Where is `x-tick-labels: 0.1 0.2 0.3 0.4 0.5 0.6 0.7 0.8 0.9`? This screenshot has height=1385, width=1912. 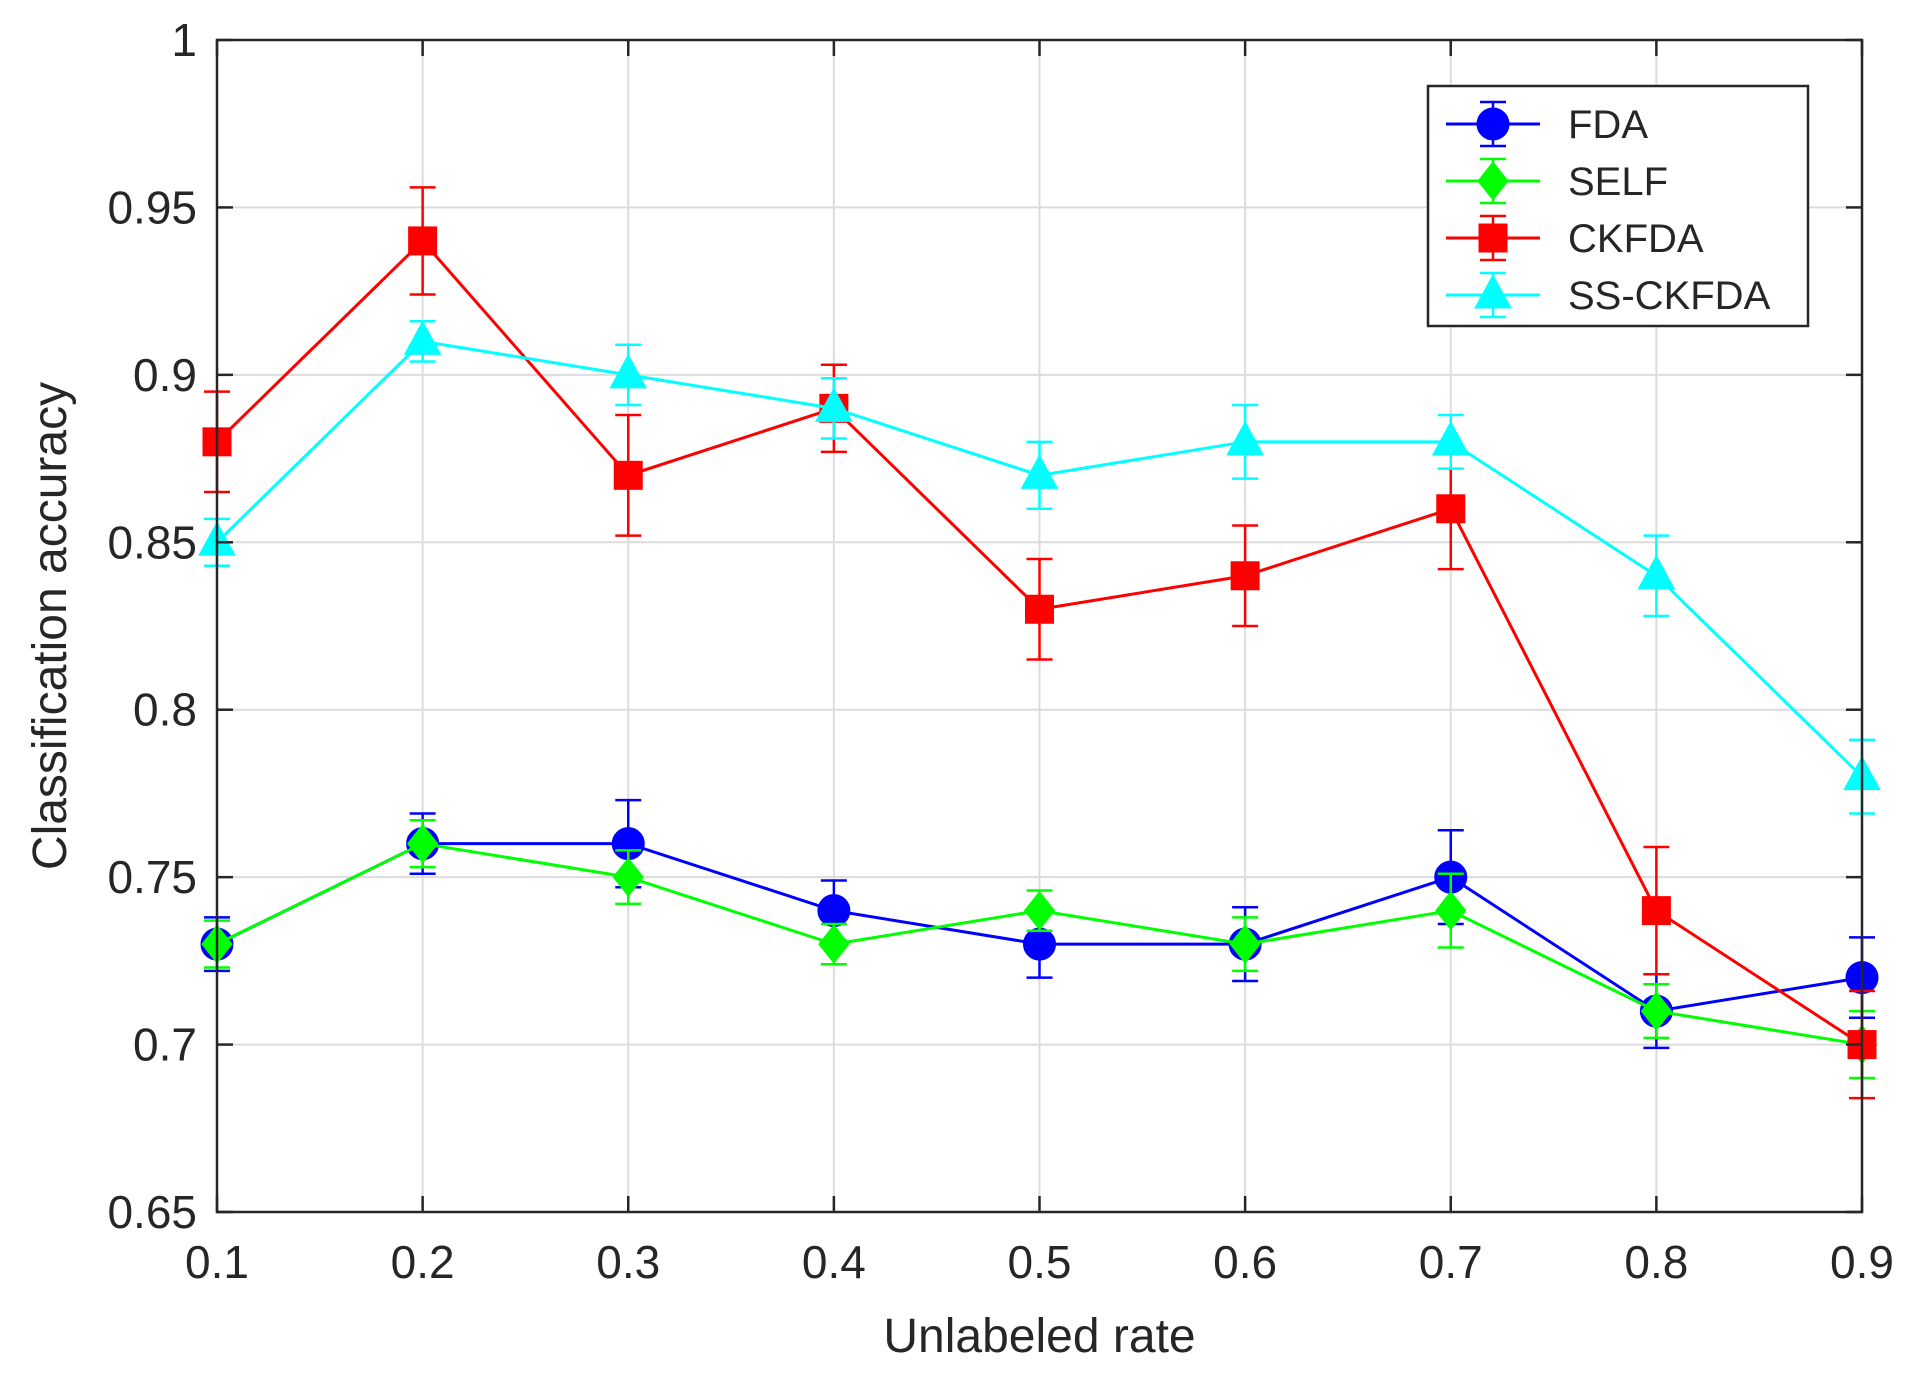 x-tick-labels: 0.1 0.2 0.3 0.4 0.5 0.6 0.7 0.8 0.9 is located at coordinates (1039, 1262).